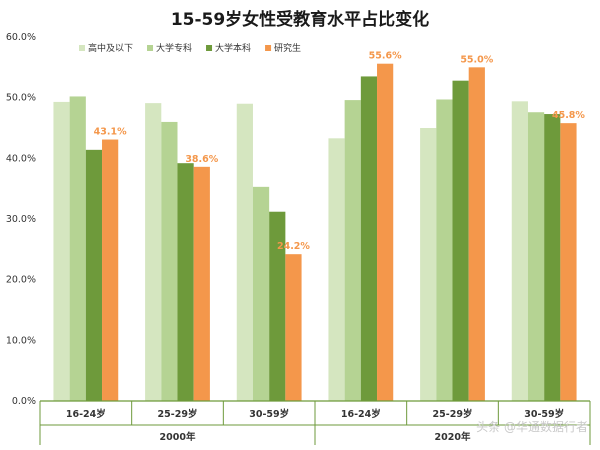 Image resolution: width=600 pixels, height=450 pixels. What do you see at coordinates (293, 246) in the screenshot?
I see `data-label: 24.2%` at bounding box center [293, 246].